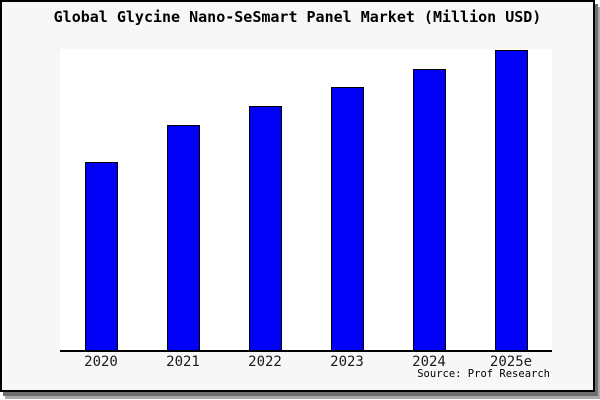 The width and height of the screenshot is (600, 400). Describe the element at coordinates (347, 362) in the screenshot. I see `x-tick-label-2023: 2023` at that location.